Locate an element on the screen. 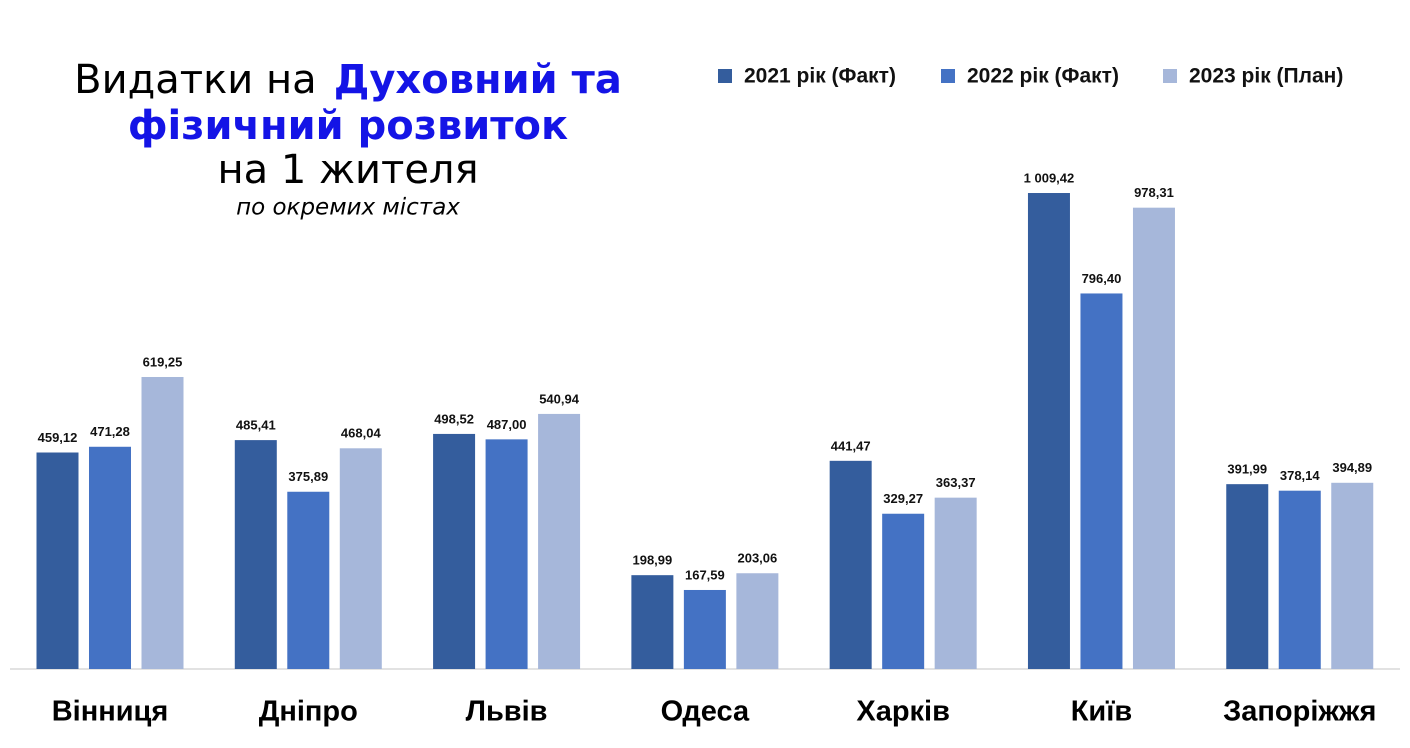 The height and width of the screenshot is (748, 1410). value-label: 487,00 is located at coordinates (507, 424).